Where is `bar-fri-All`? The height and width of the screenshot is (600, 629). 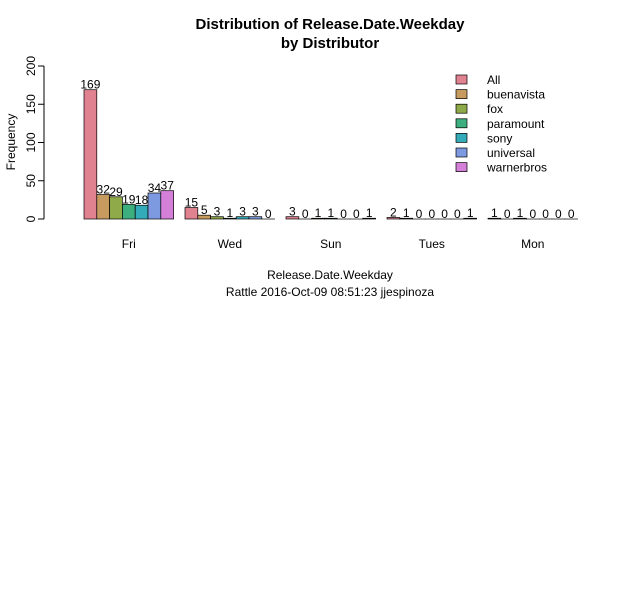 bar-fri-All is located at coordinates (90, 154).